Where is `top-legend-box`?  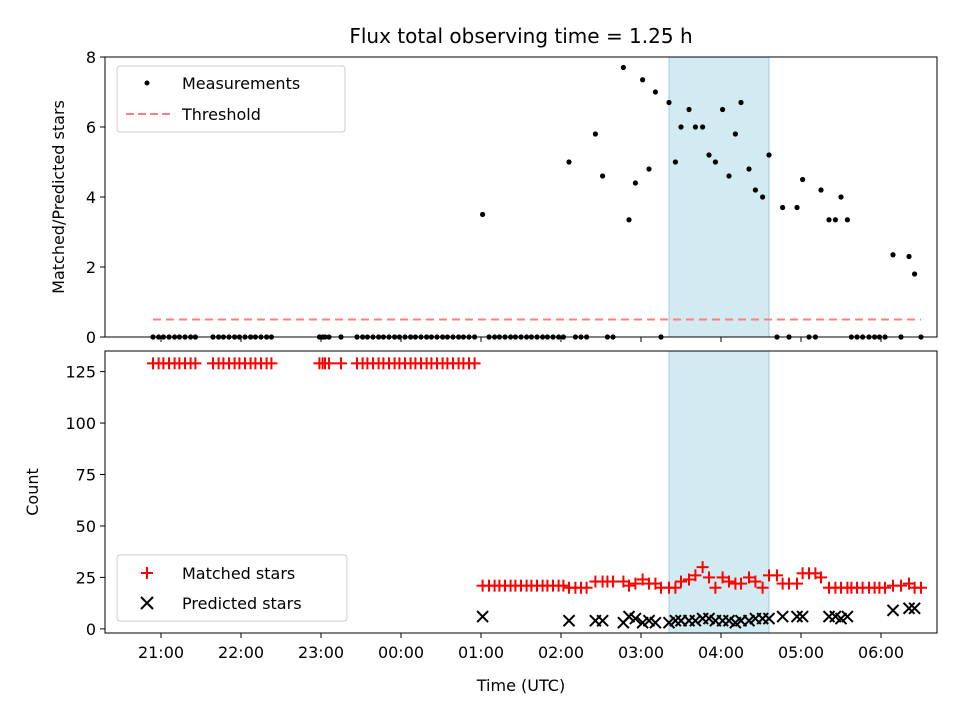
top-legend-box is located at coordinates (231, 99).